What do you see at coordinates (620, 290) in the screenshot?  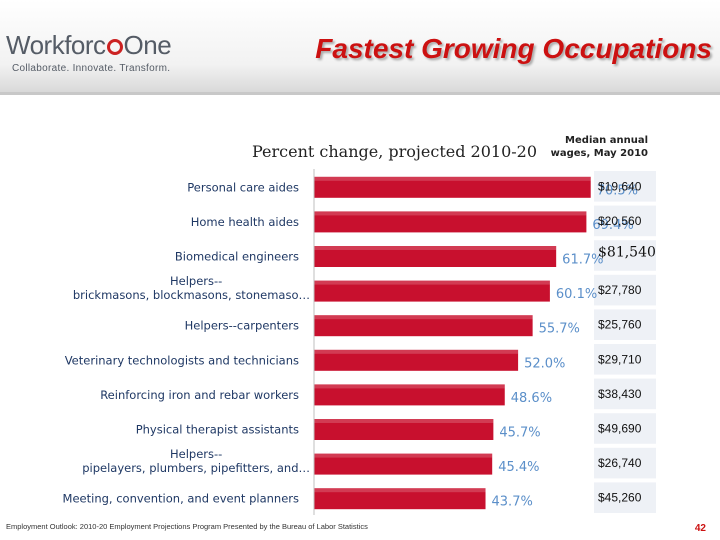 I see `wage-value: $27,780` at bounding box center [620, 290].